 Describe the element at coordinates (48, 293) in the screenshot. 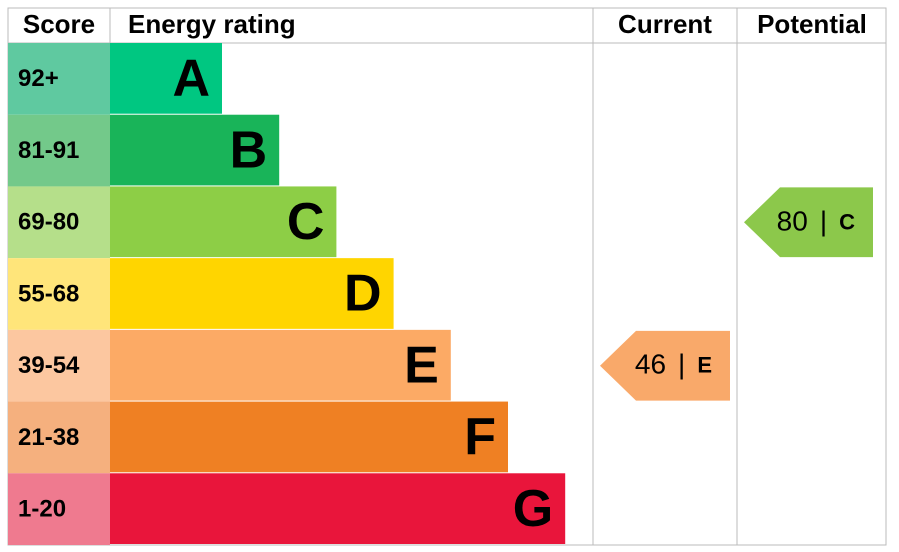

I see `score-label: 55-68` at that location.